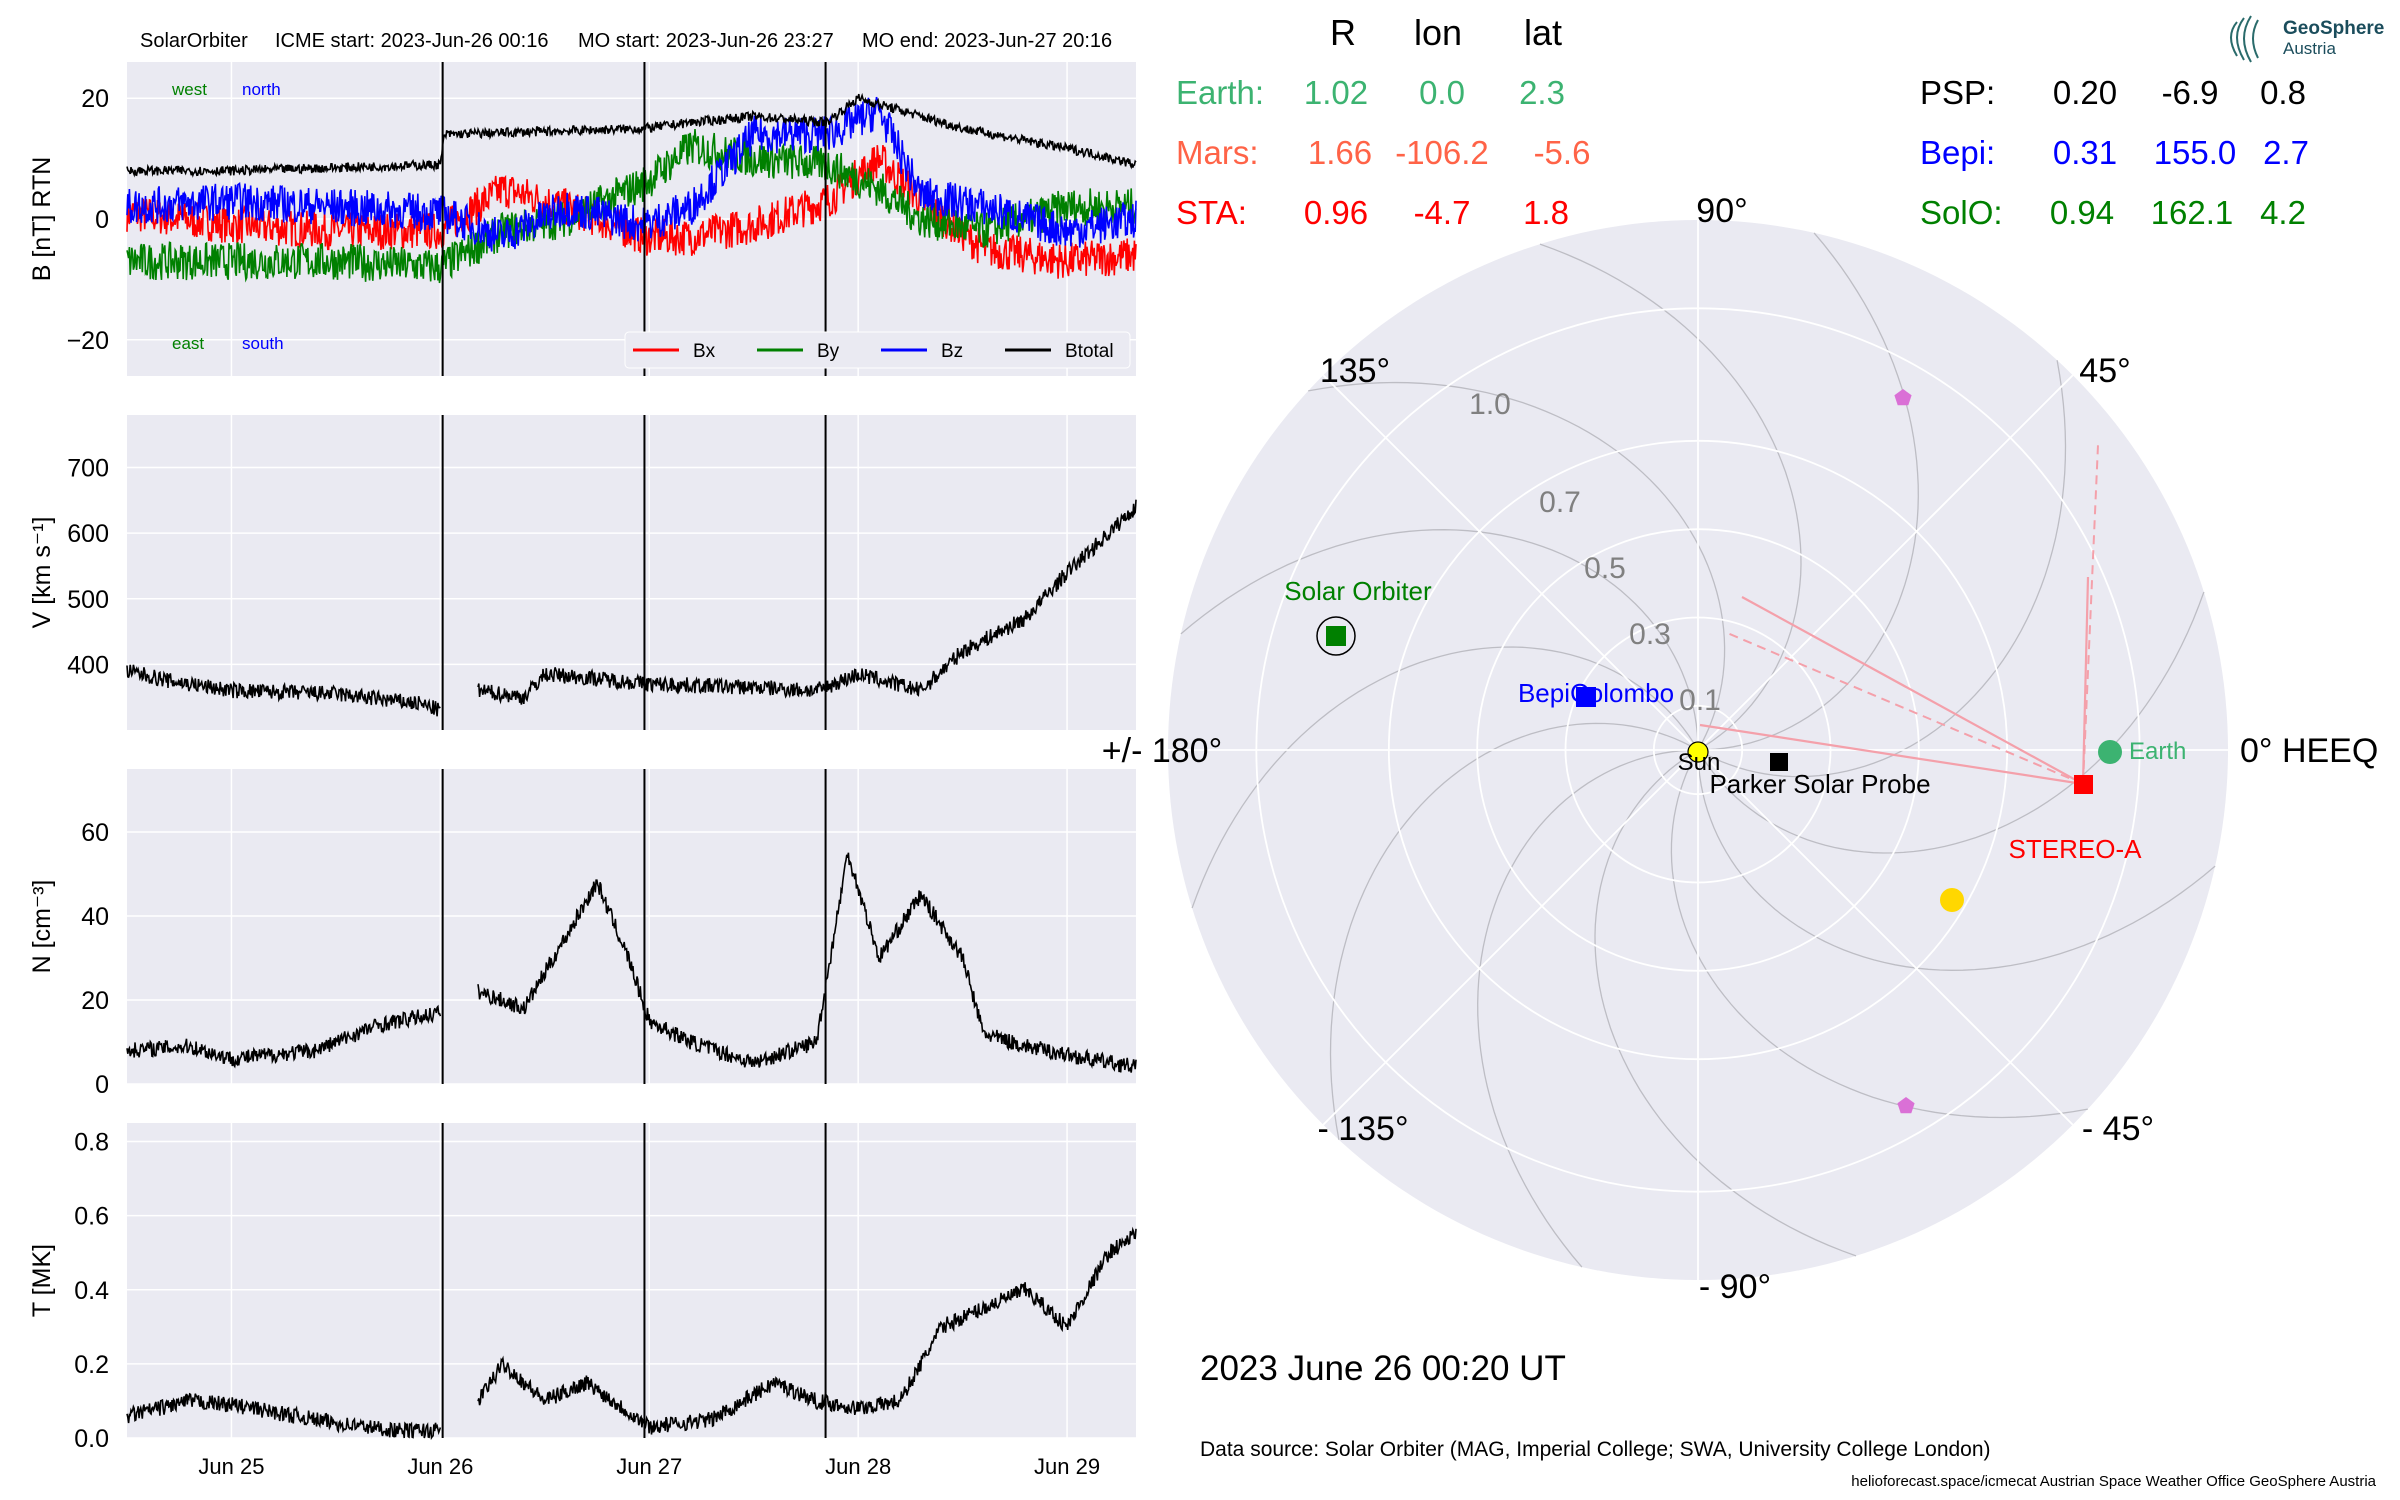  What do you see at coordinates (1336, 212) in the screenshot?
I see `row-sta-R: 0.96` at bounding box center [1336, 212].